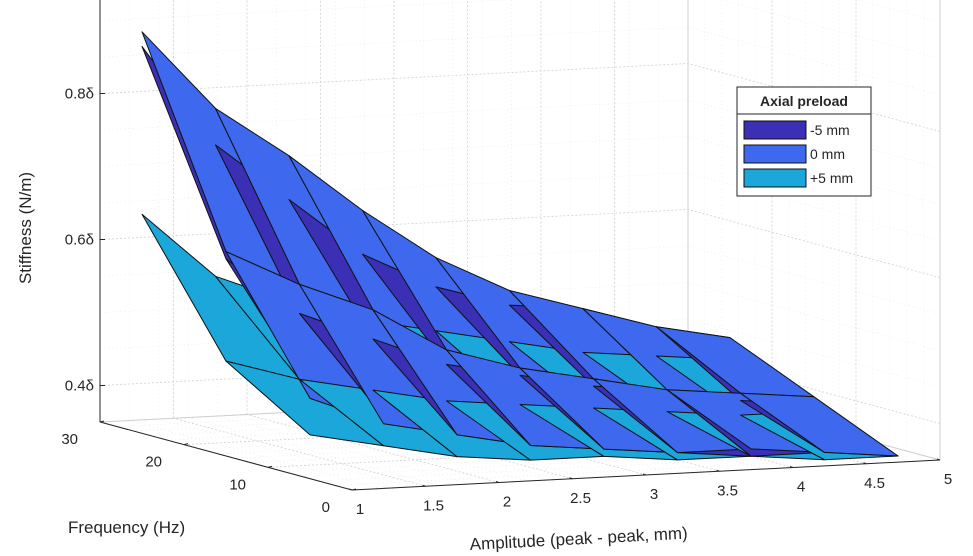  Describe the element at coordinates (507, 502) in the screenshot. I see `x-tick-label: 2` at that location.